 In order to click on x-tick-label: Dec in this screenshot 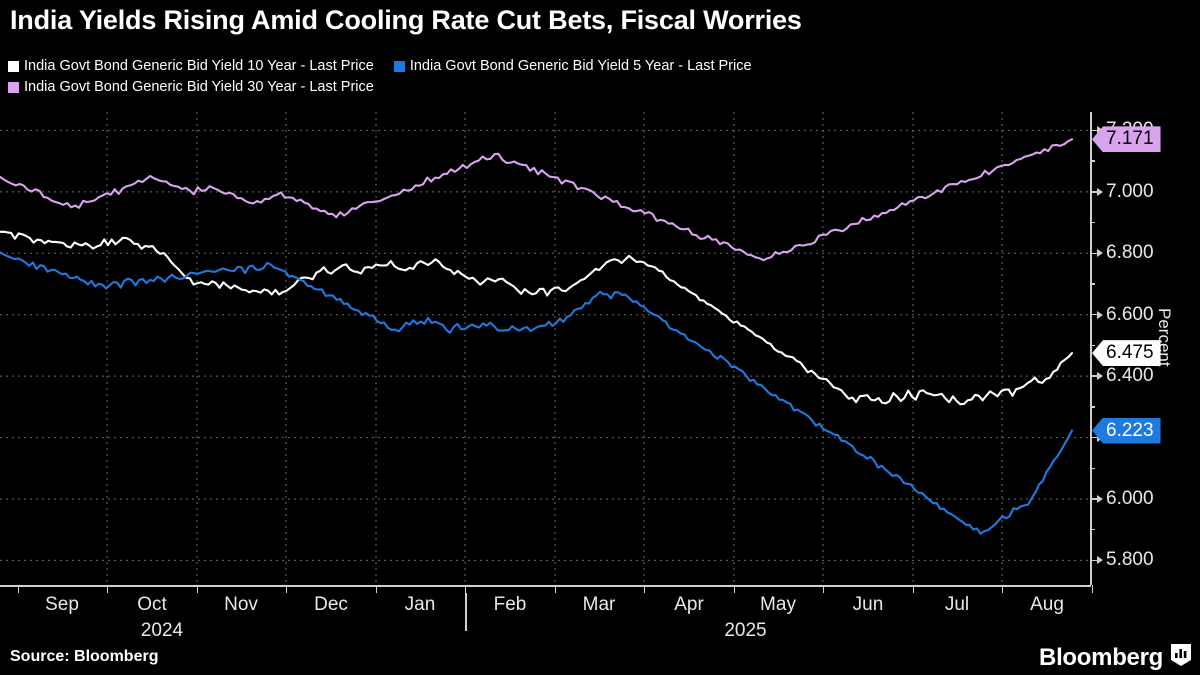, I will do `click(331, 604)`.